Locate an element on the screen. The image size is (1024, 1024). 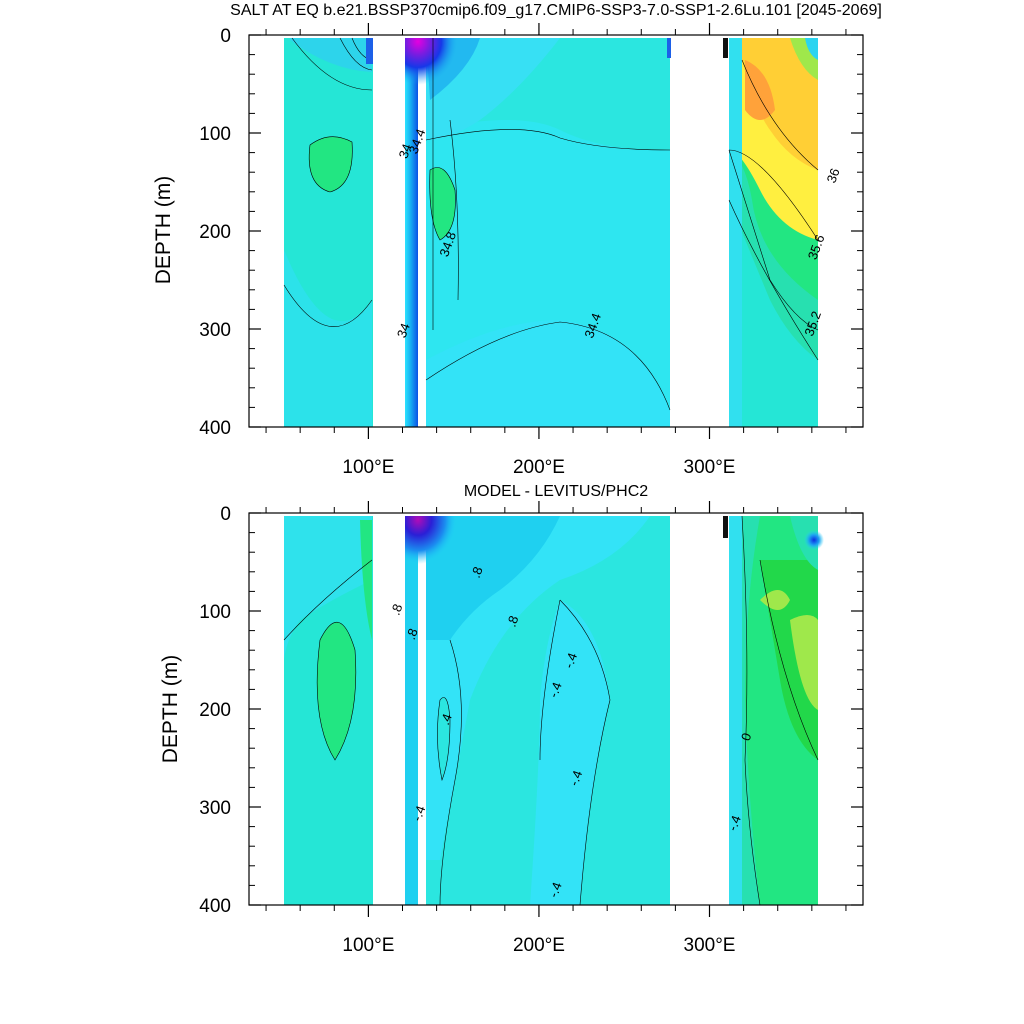
bottom-chart-title: MODEL - LEVITUS/PHC2 is located at coordinates (556, 491).